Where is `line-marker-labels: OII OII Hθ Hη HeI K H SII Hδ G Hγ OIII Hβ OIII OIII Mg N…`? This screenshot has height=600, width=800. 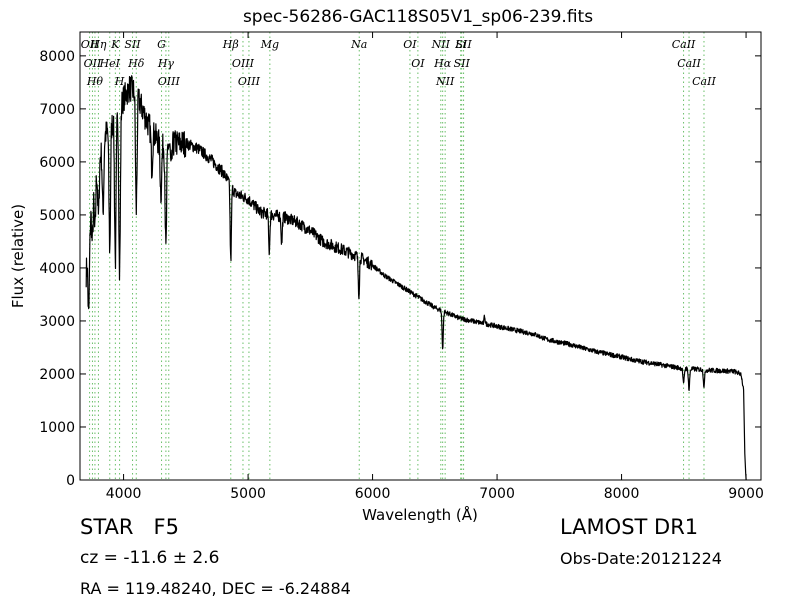 line-marker-labels: OII OII Hθ Hη HeI K H SII Hδ G Hγ OIII Hβ OIII OIII Mg N… is located at coordinates (399, 63).